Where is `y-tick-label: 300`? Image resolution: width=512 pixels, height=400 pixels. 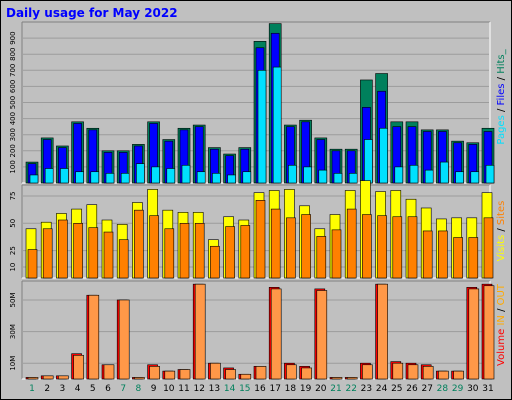
y-tick-label: 300 is located at coordinates (13, 134).